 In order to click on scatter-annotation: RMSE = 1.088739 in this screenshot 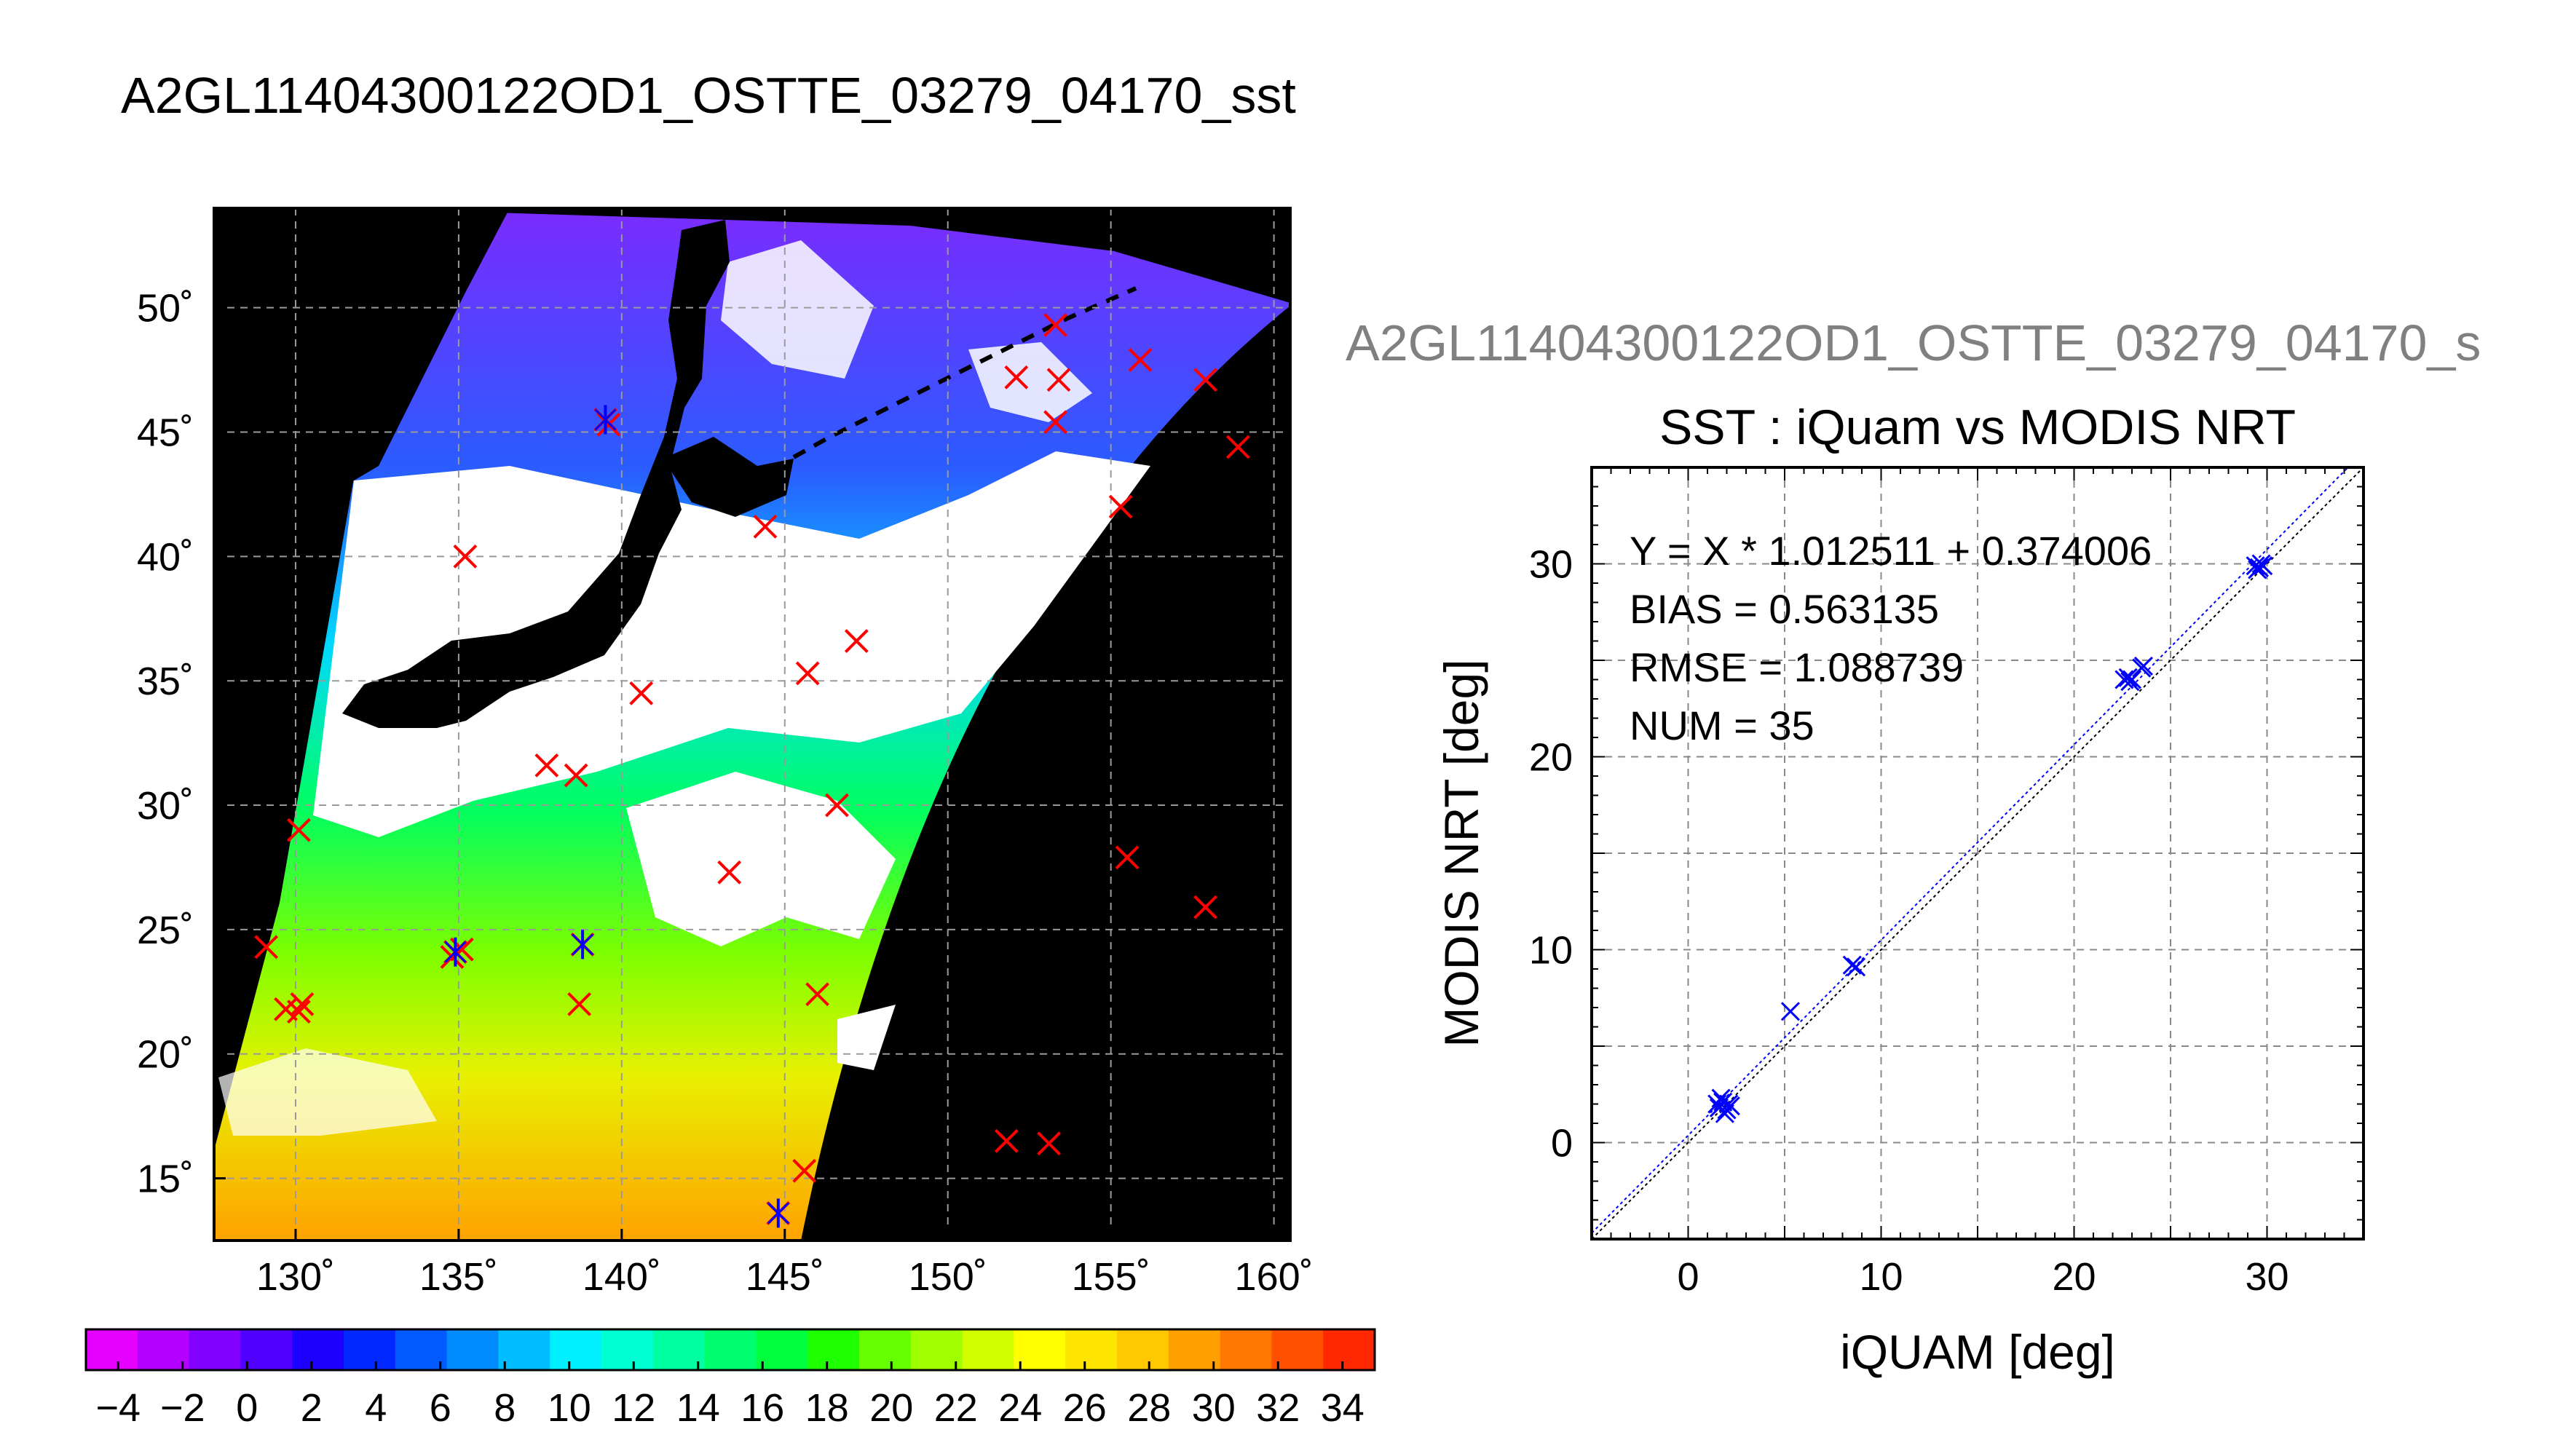, I will do `click(1797, 667)`.